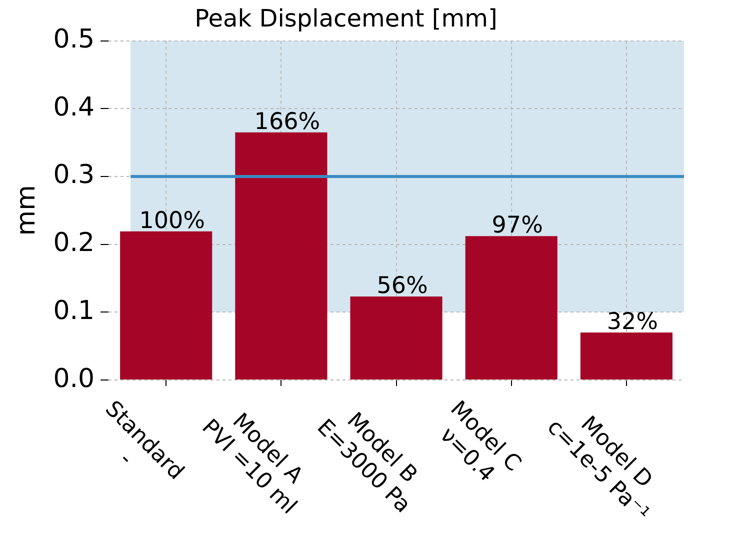 This screenshot has width=754, height=546. Describe the element at coordinates (402, 286) in the screenshot. I see `annotation: 56%` at that location.